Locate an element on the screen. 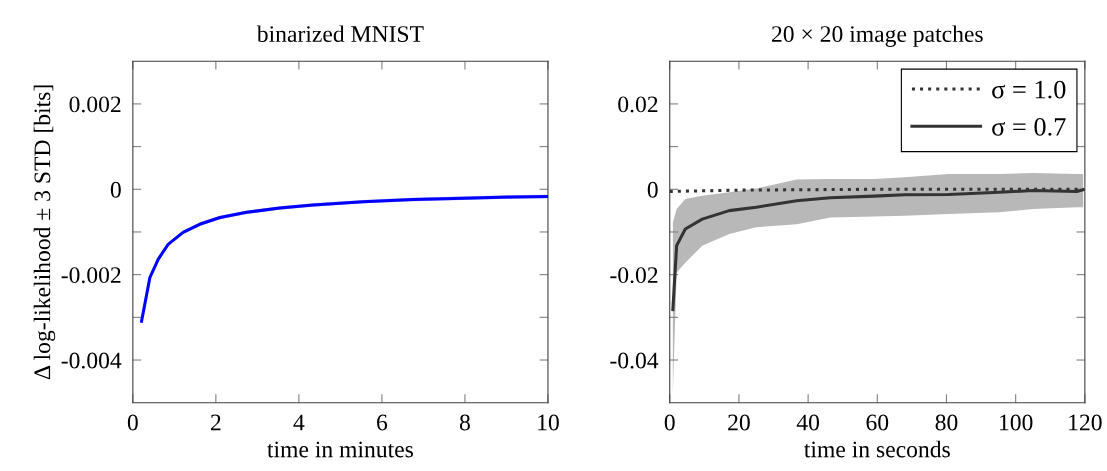 Image resolution: width=1107 pixels, height=471 pixels. y-tick-label: -0.004 is located at coordinates (91, 360).